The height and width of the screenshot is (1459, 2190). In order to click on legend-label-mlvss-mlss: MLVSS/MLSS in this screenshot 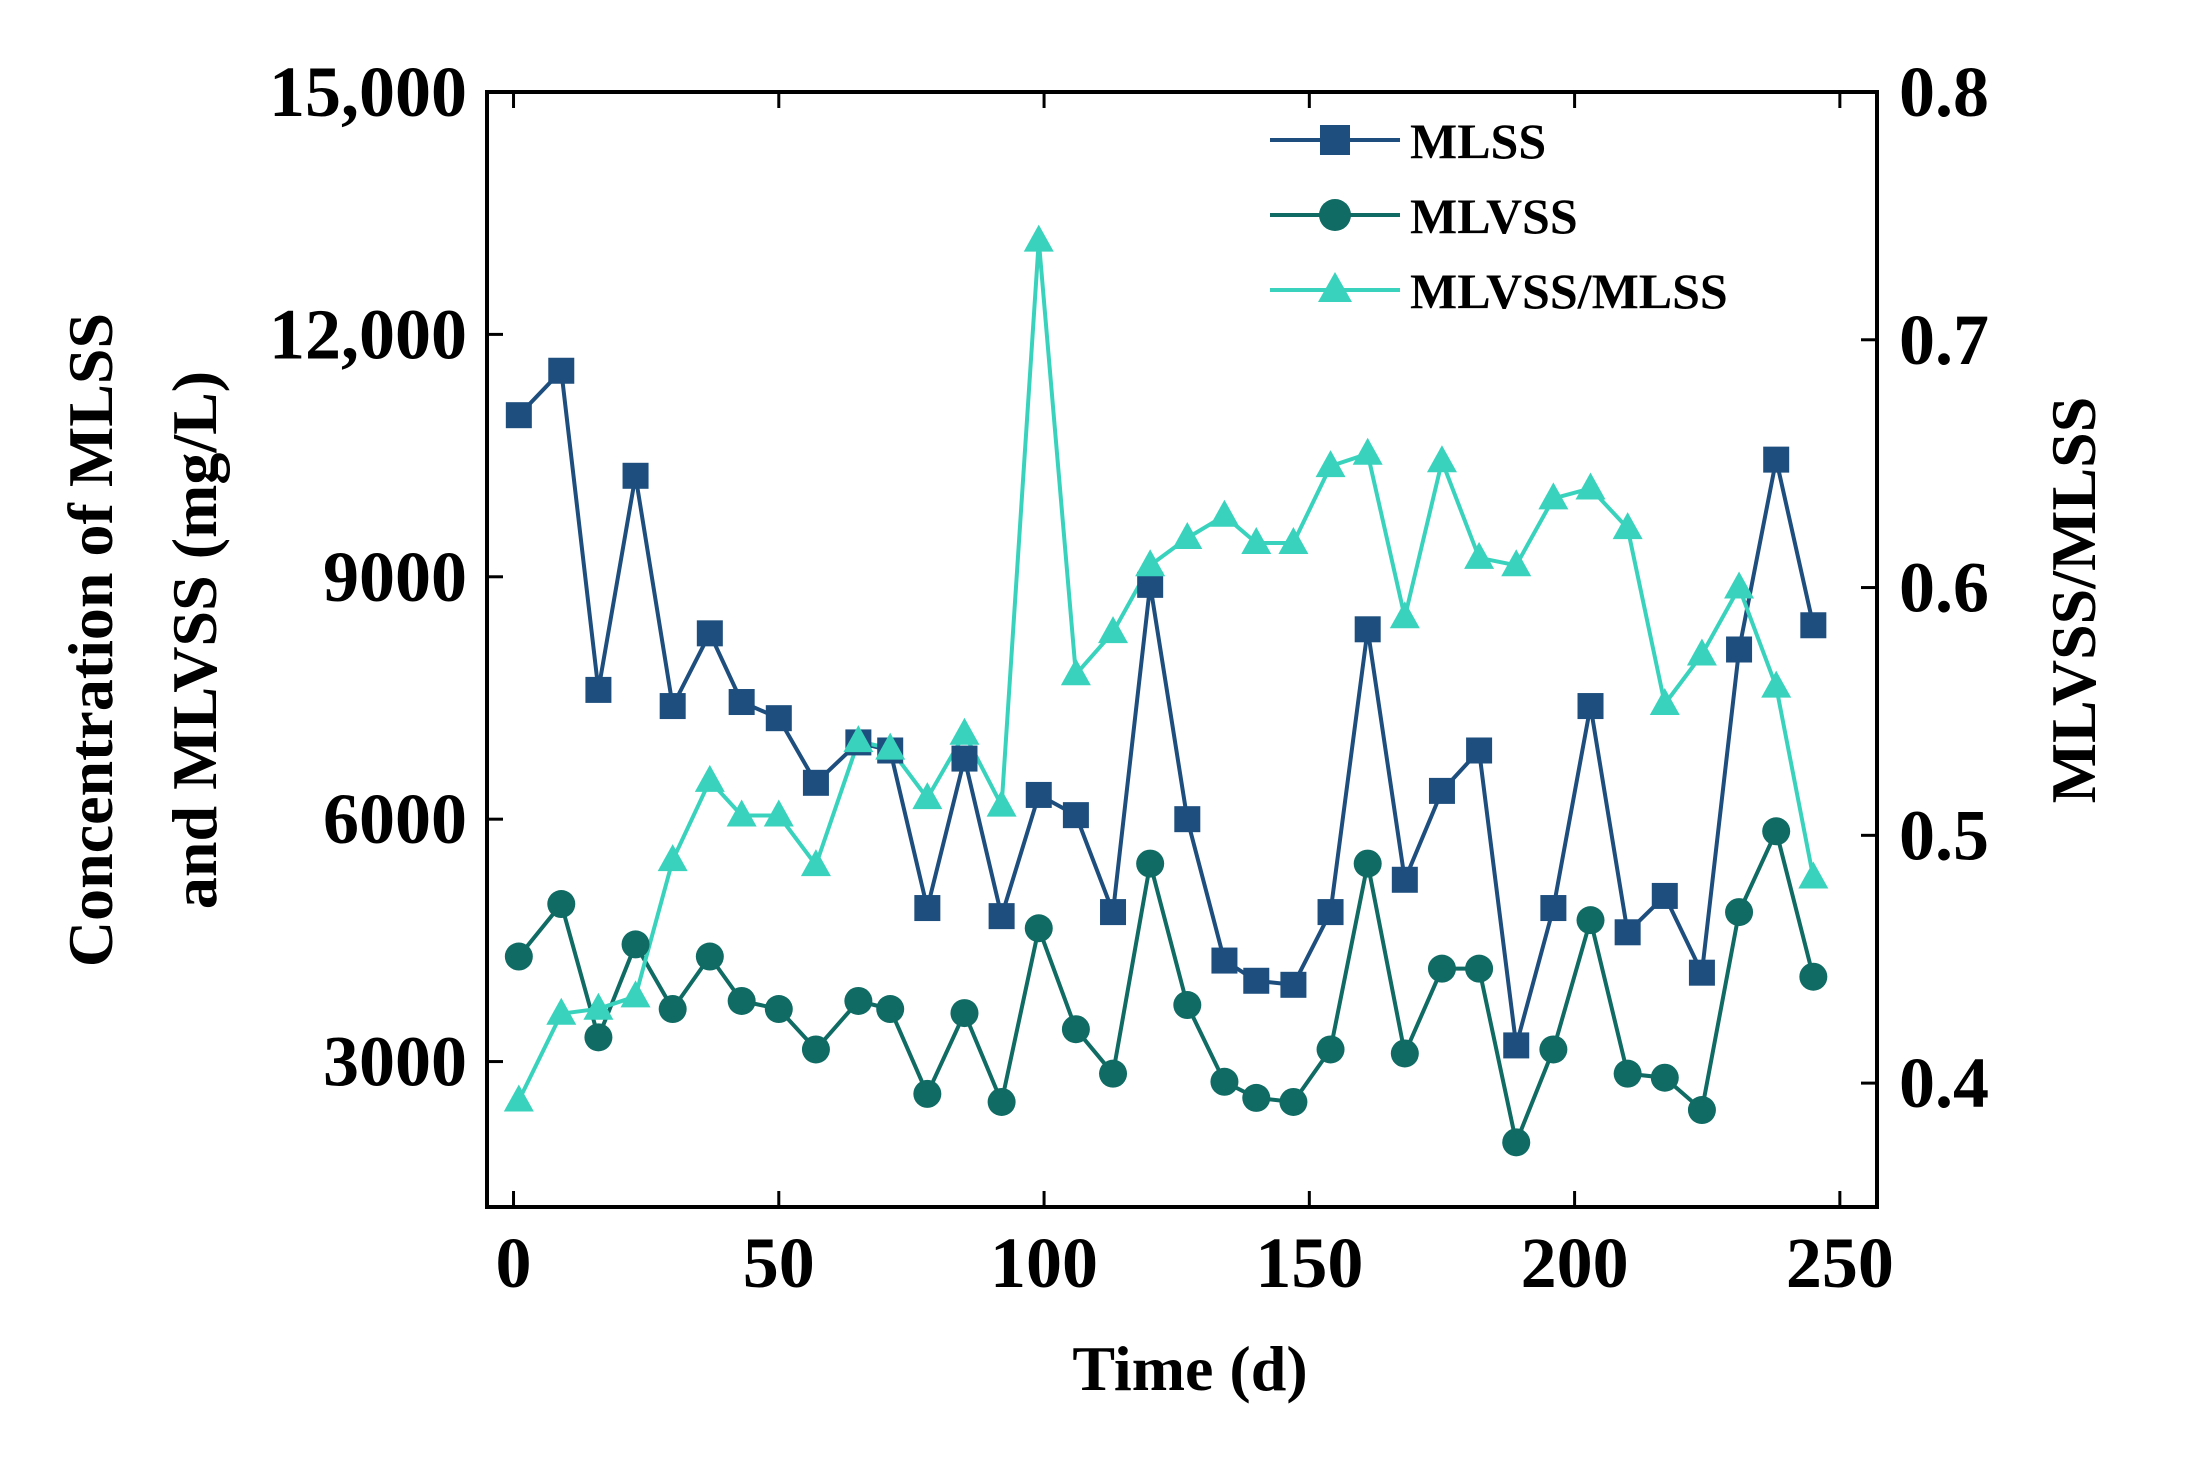, I will do `click(1569, 291)`.